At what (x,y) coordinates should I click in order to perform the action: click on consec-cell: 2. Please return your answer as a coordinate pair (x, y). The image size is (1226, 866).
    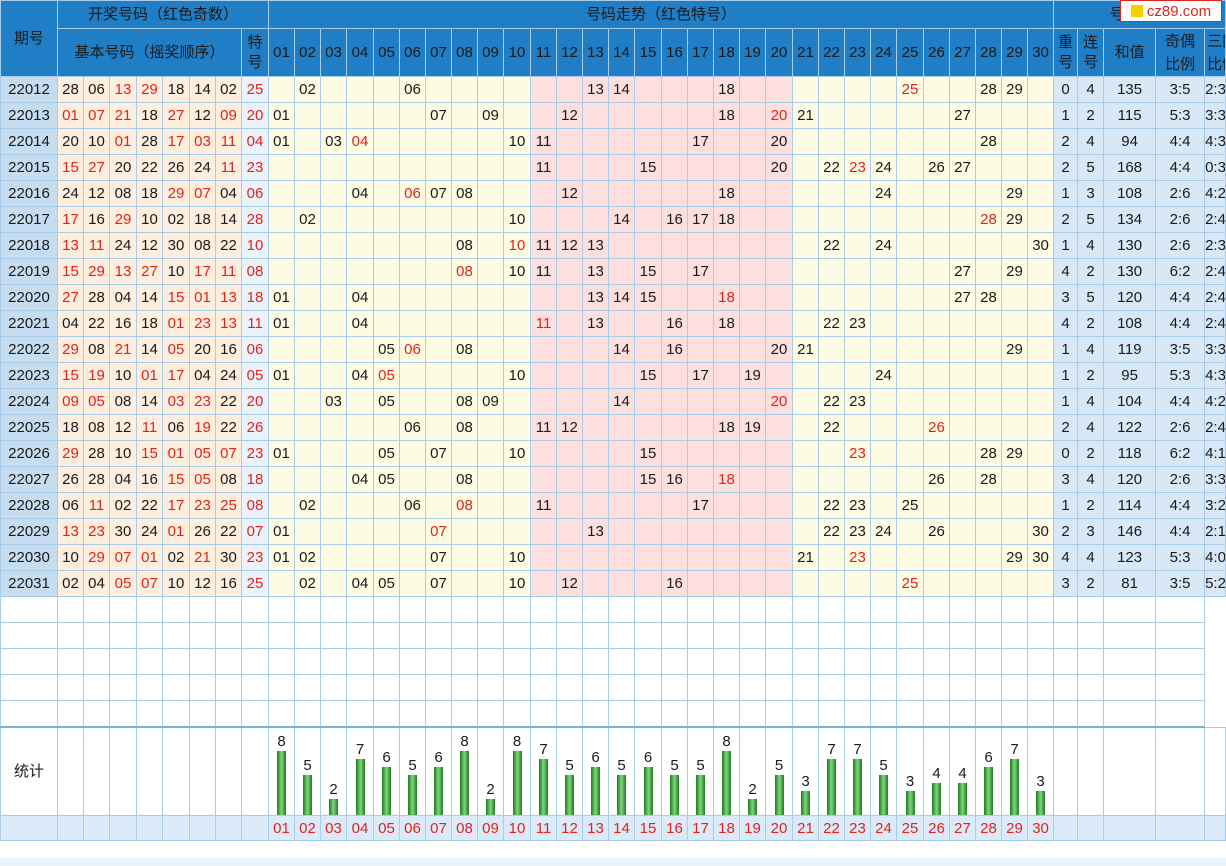
    Looking at the image, I should click on (1091, 271).